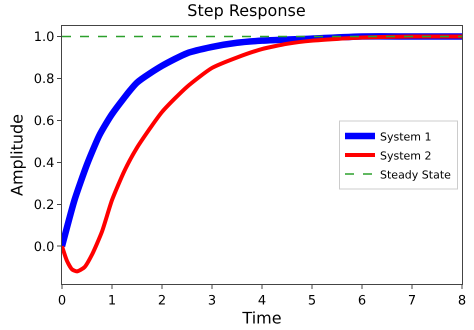 The width and height of the screenshot is (474, 330). I want to click on legend-label: System 2, so click(406, 155).